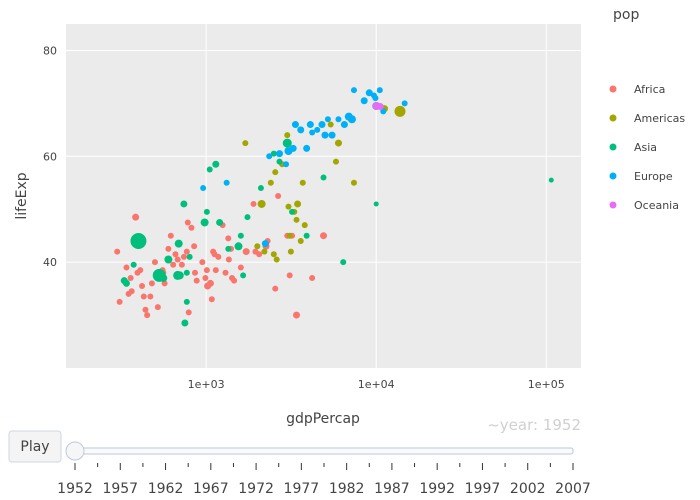 This screenshot has height=500, width=700. What do you see at coordinates (75, 451) in the screenshot?
I see `slider-handle` at bounding box center [75, 451].